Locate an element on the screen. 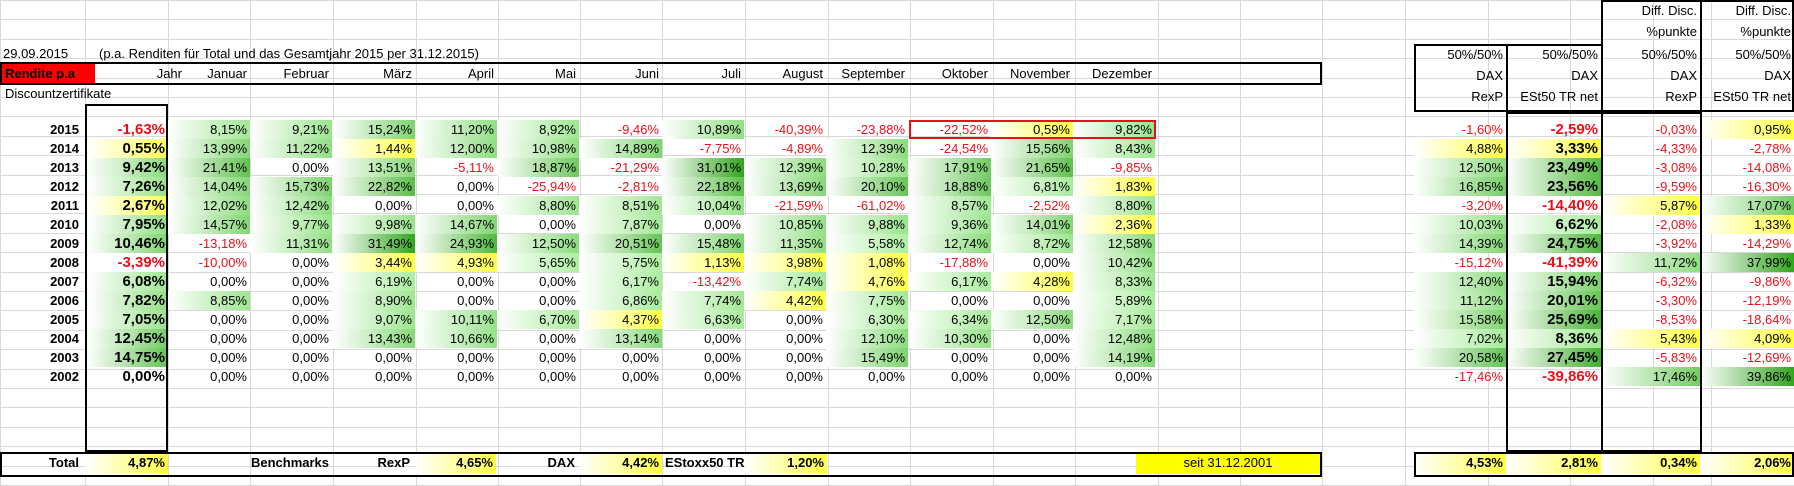 This screenshot has height=486, width=1794. row-year: 2002 is located at coordinates (64, 376).